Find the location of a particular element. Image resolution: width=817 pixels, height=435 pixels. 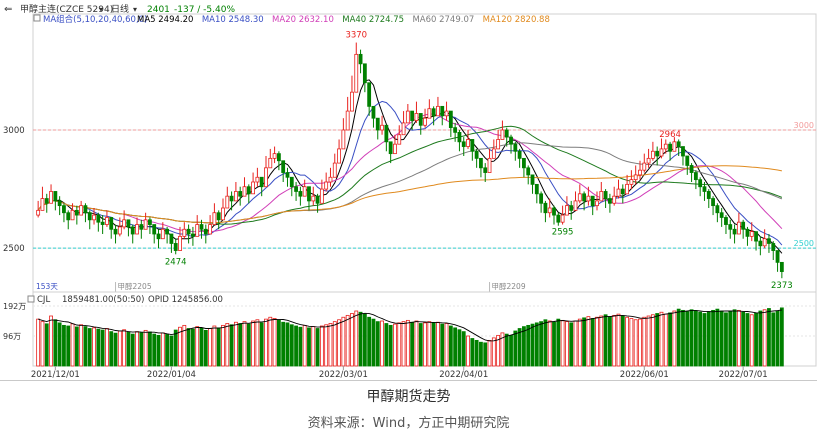

dropdown-icon: ▾ is located at coordinates (101, 9).